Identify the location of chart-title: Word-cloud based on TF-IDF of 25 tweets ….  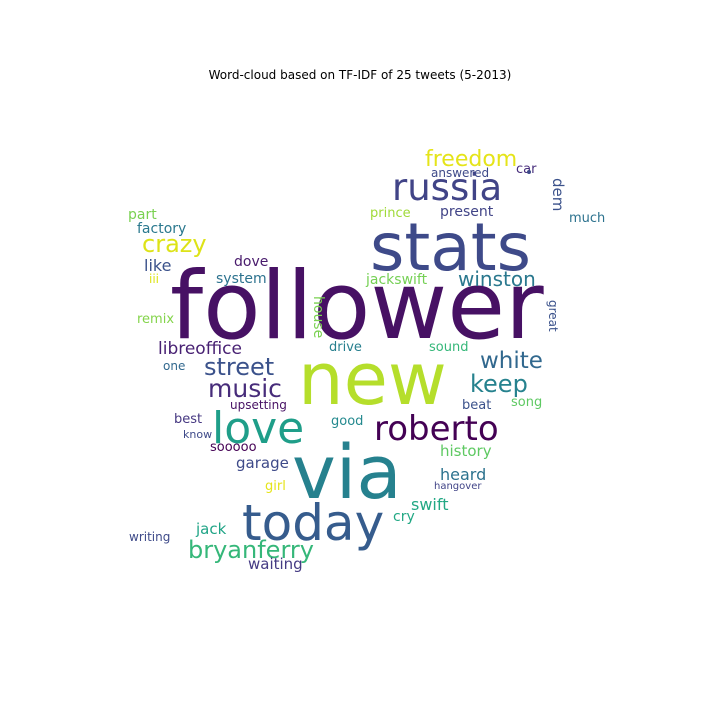
(360, 75).